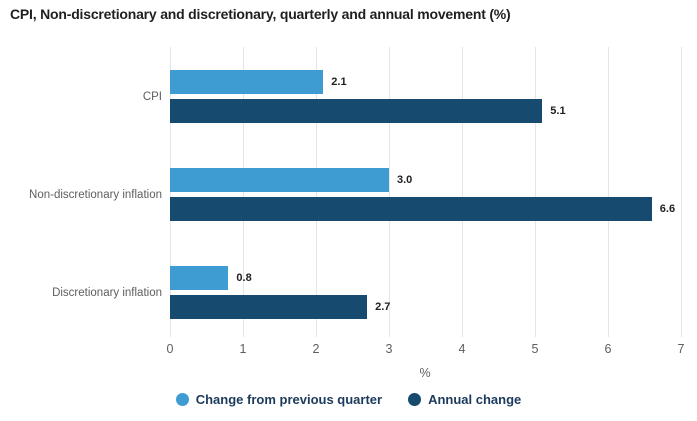  I want to click on legend-item-annual-change: Annual change, so click(464, 399).